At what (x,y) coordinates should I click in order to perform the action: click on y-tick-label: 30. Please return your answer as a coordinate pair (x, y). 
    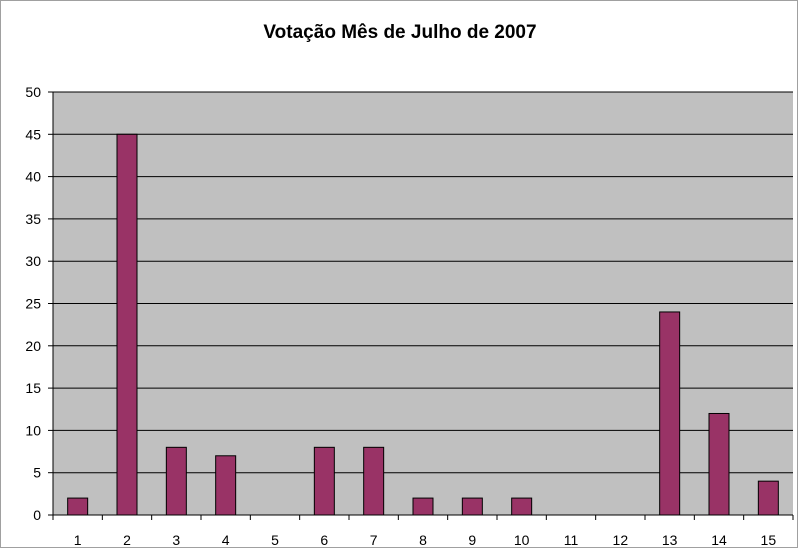
    Looking at the image, I should click on (33, 261).